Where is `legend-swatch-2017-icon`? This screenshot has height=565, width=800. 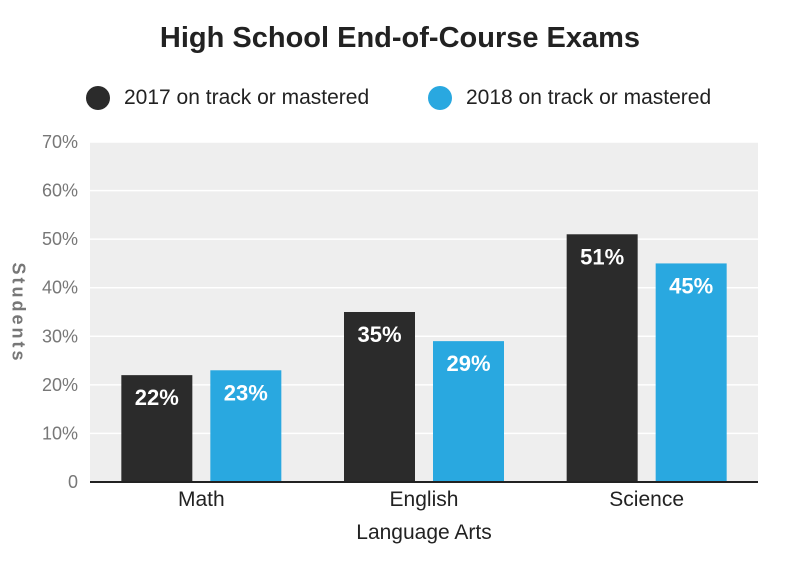 legend-swatch-2017-icon is located at coordinates (98, 98).